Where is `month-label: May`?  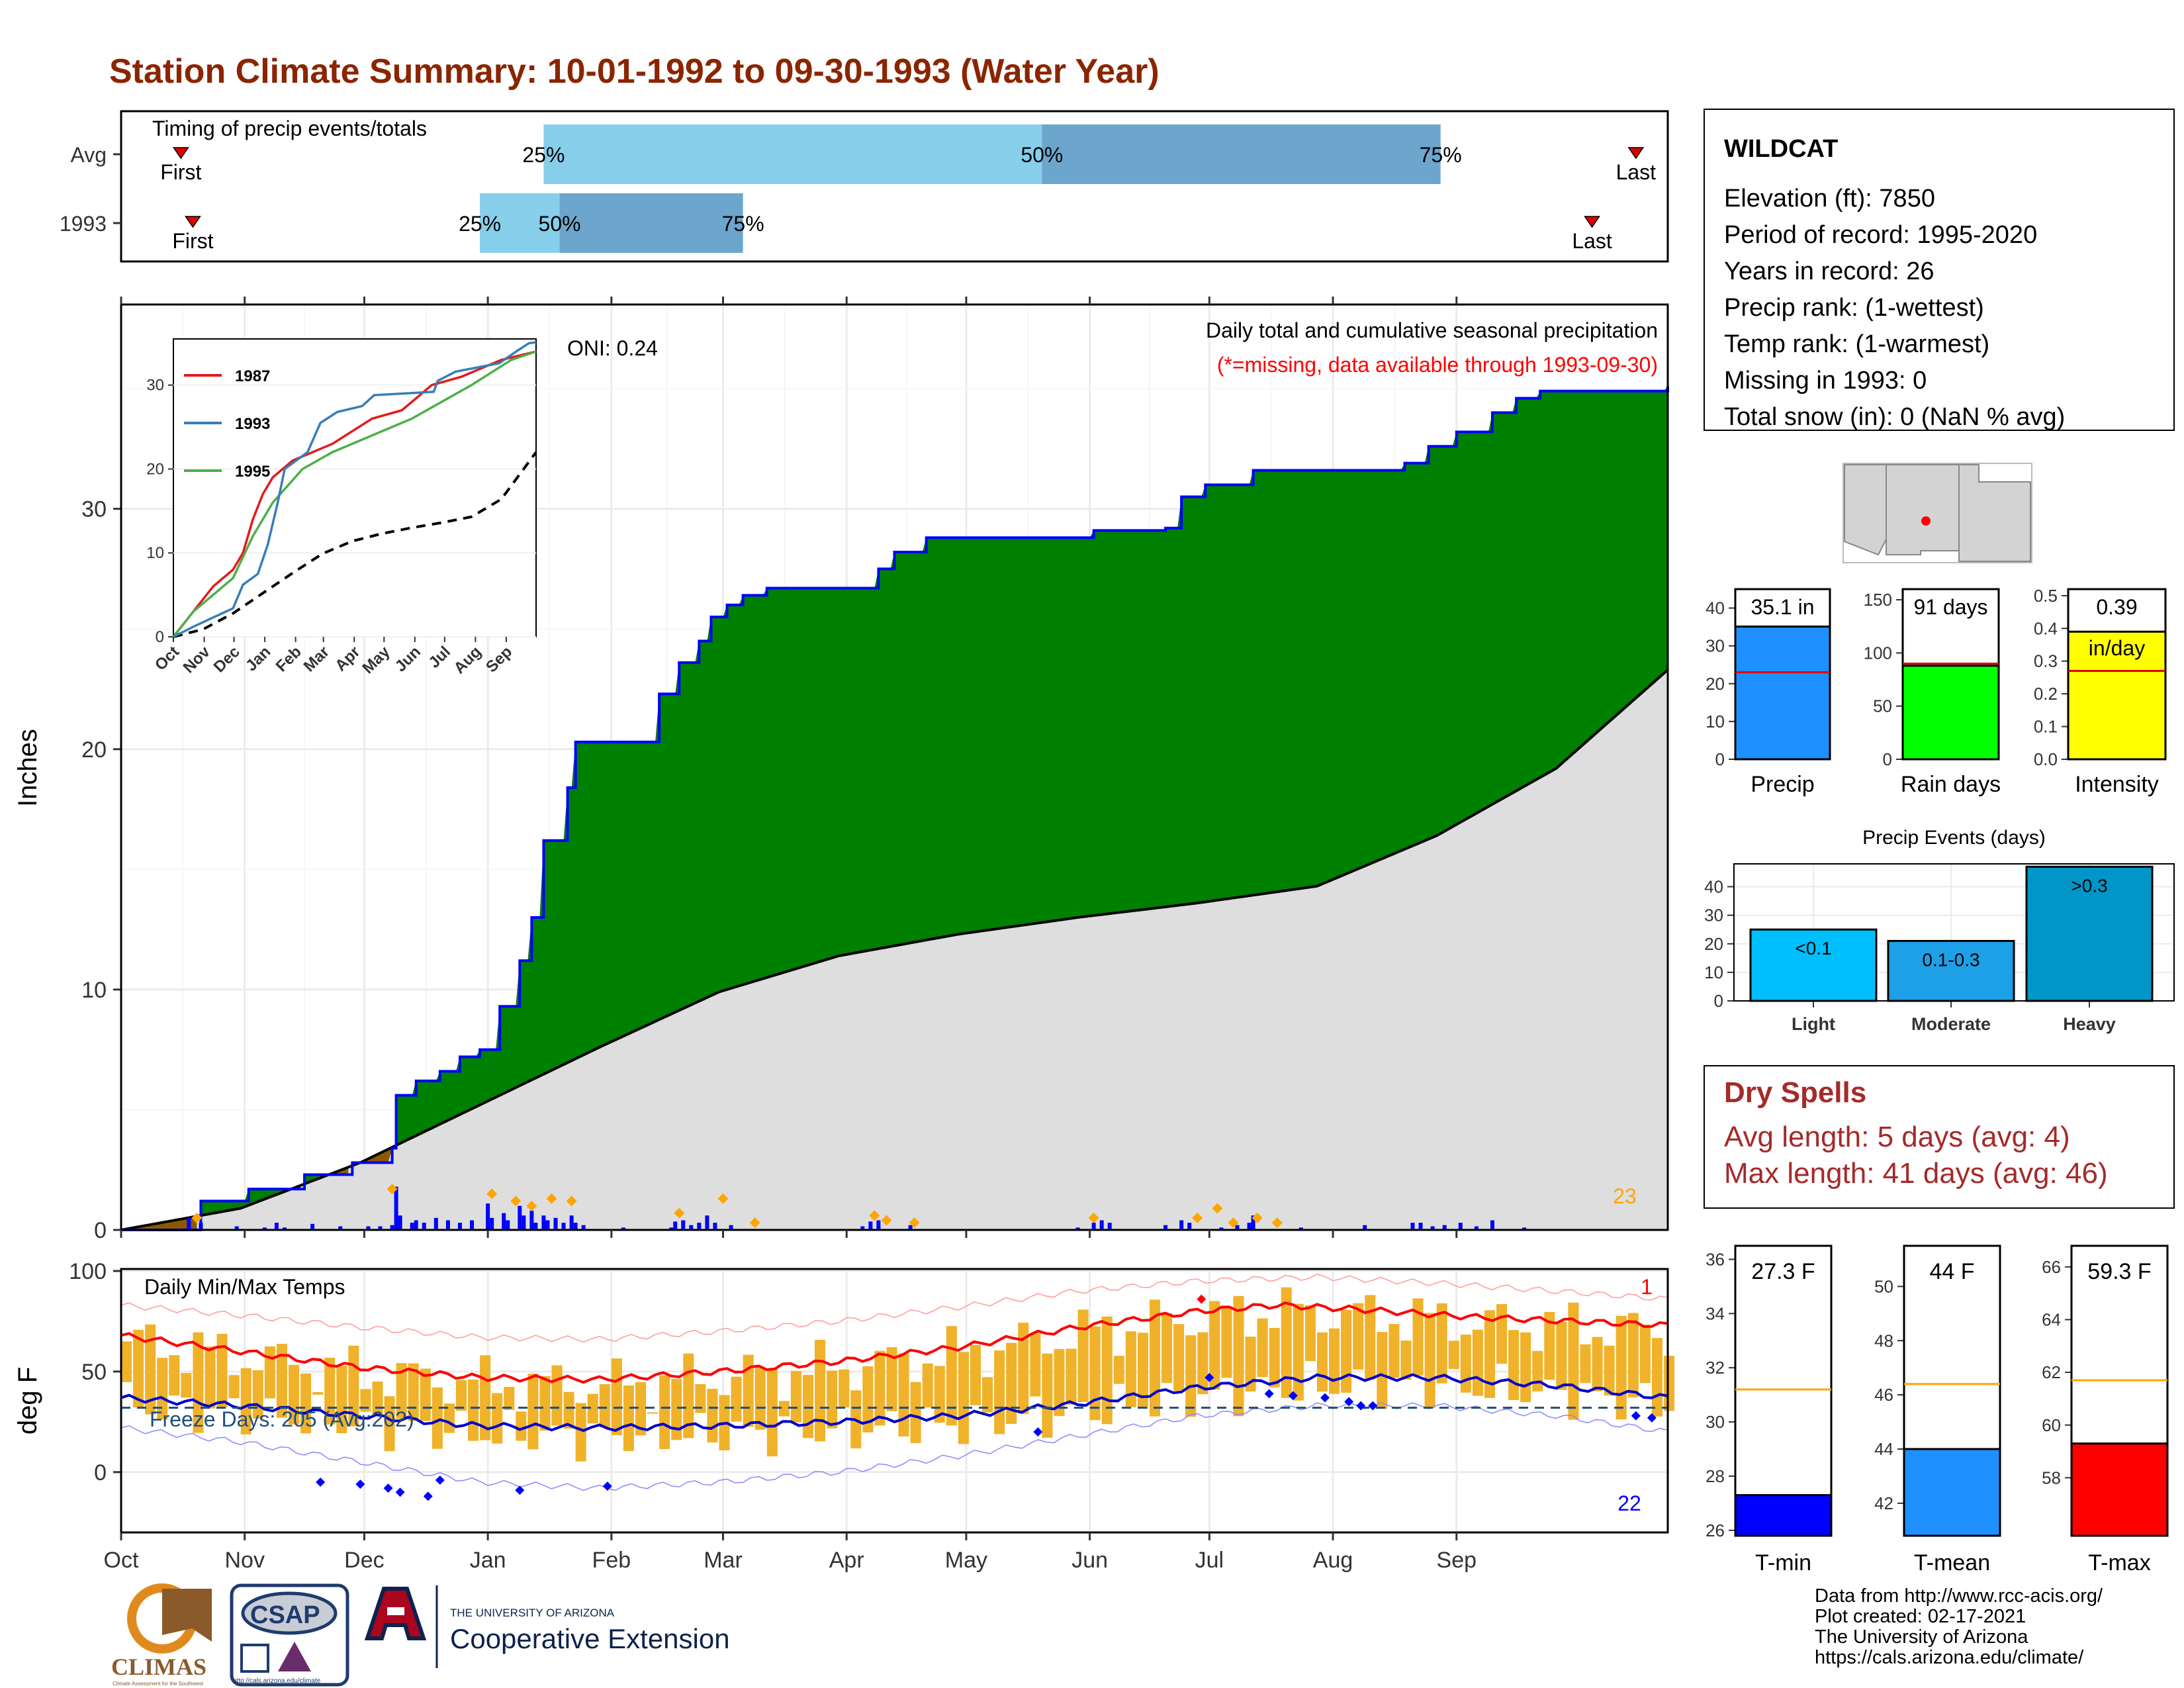
month-label: May is located at coordinates (966, 1560).